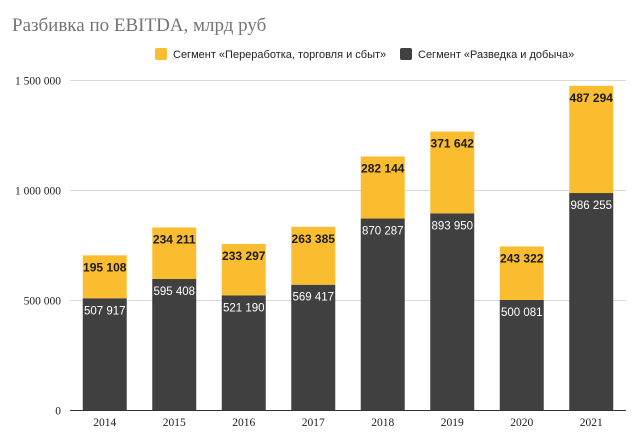 The height and width of the screenshot is (445, 639). Describe the element at coordinates (105, 267) in the screenshot. I see `data-label: 195 108` at that location.